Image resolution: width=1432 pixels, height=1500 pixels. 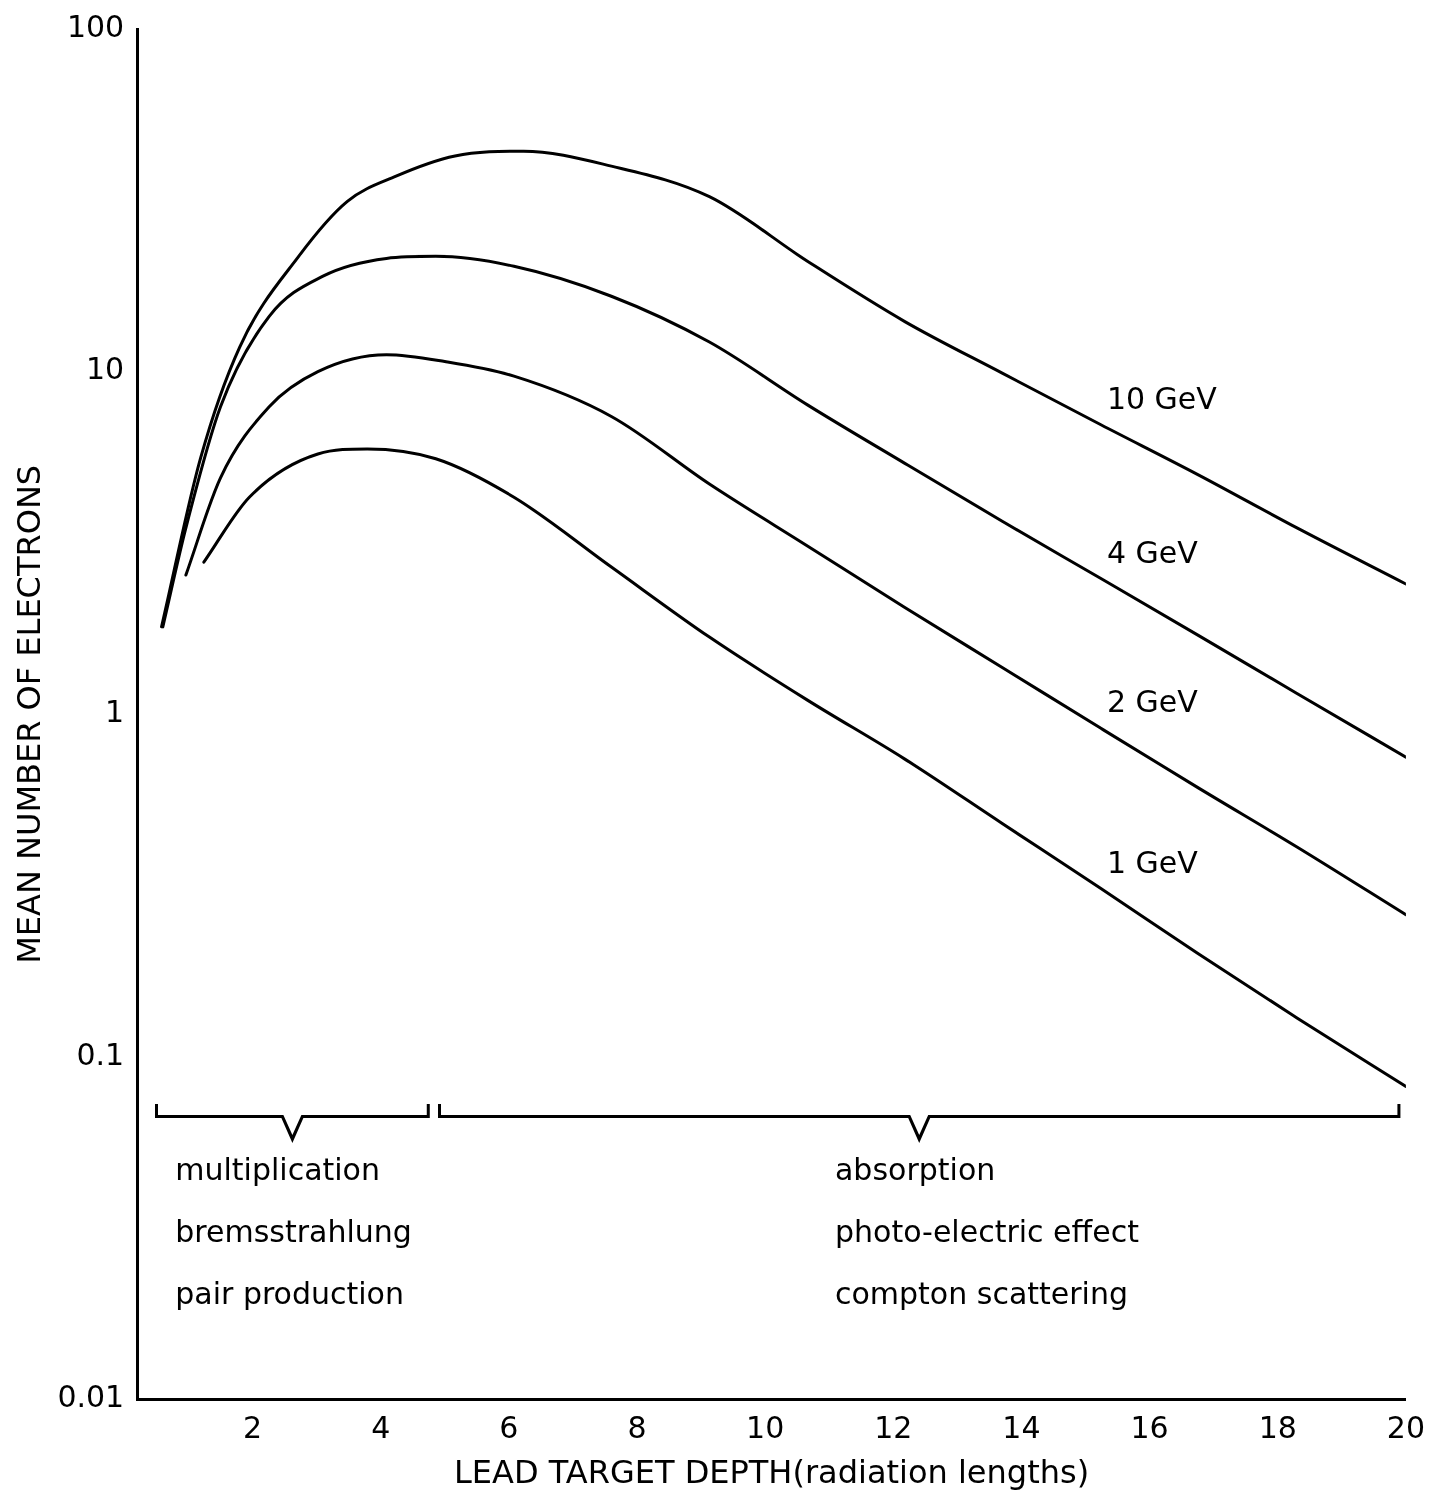 What do you see at coordinates (252, 1428) in the screenshot?
I see `x-tick-label: 2` at bounding box center [252, 1428].